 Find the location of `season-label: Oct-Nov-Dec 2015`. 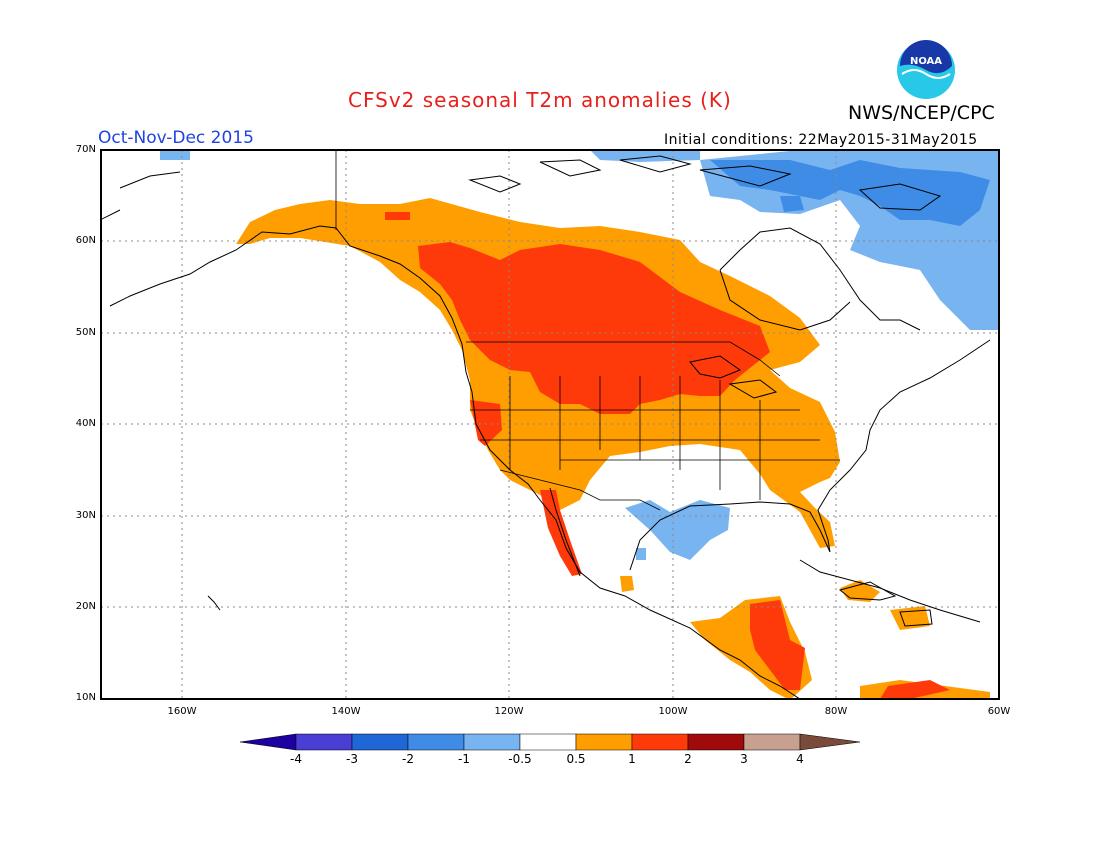

season-label: Oct-Nov-Dec 2015 is located at coordinates (176, 138).